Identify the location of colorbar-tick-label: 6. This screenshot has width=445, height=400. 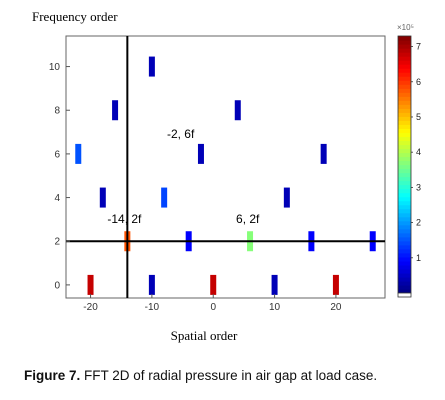
(418, 82).